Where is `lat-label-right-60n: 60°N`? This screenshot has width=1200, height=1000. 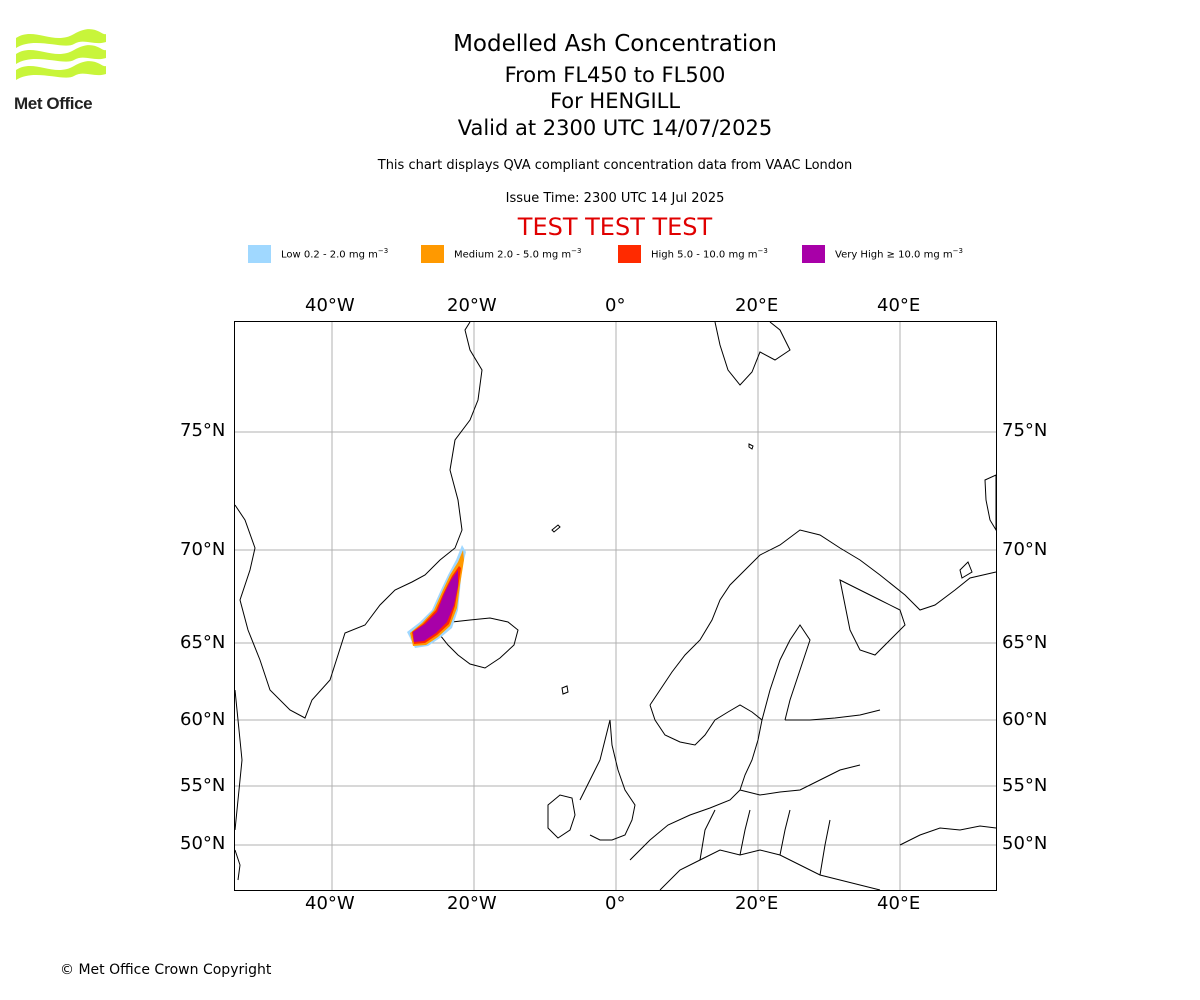 lat-label-right-60n: 60°N is located at coordinates (1025, 719).